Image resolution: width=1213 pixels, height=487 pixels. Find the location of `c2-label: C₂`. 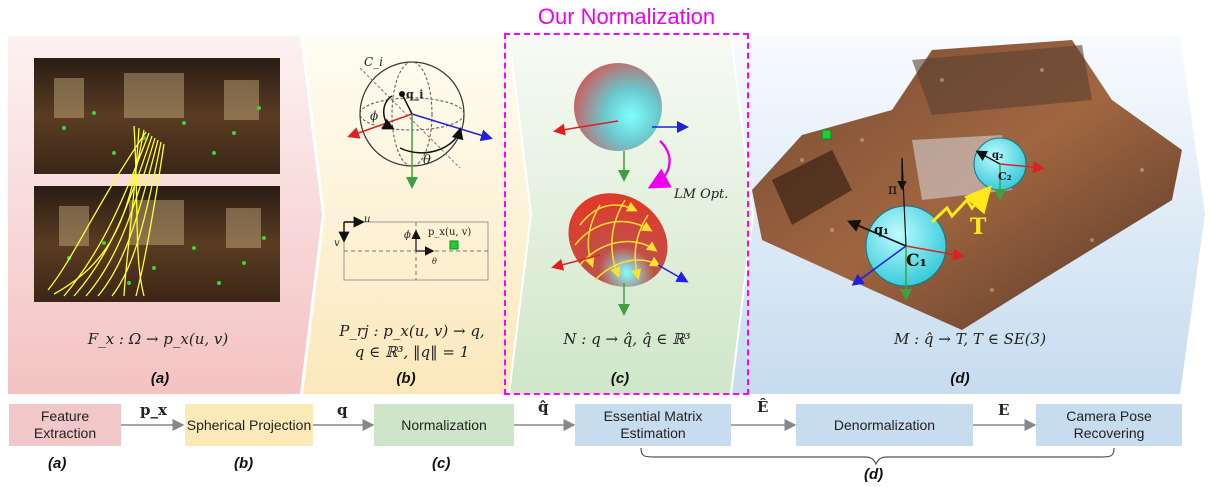

c2-label: C₂ is located at coordinates (1005, 176).